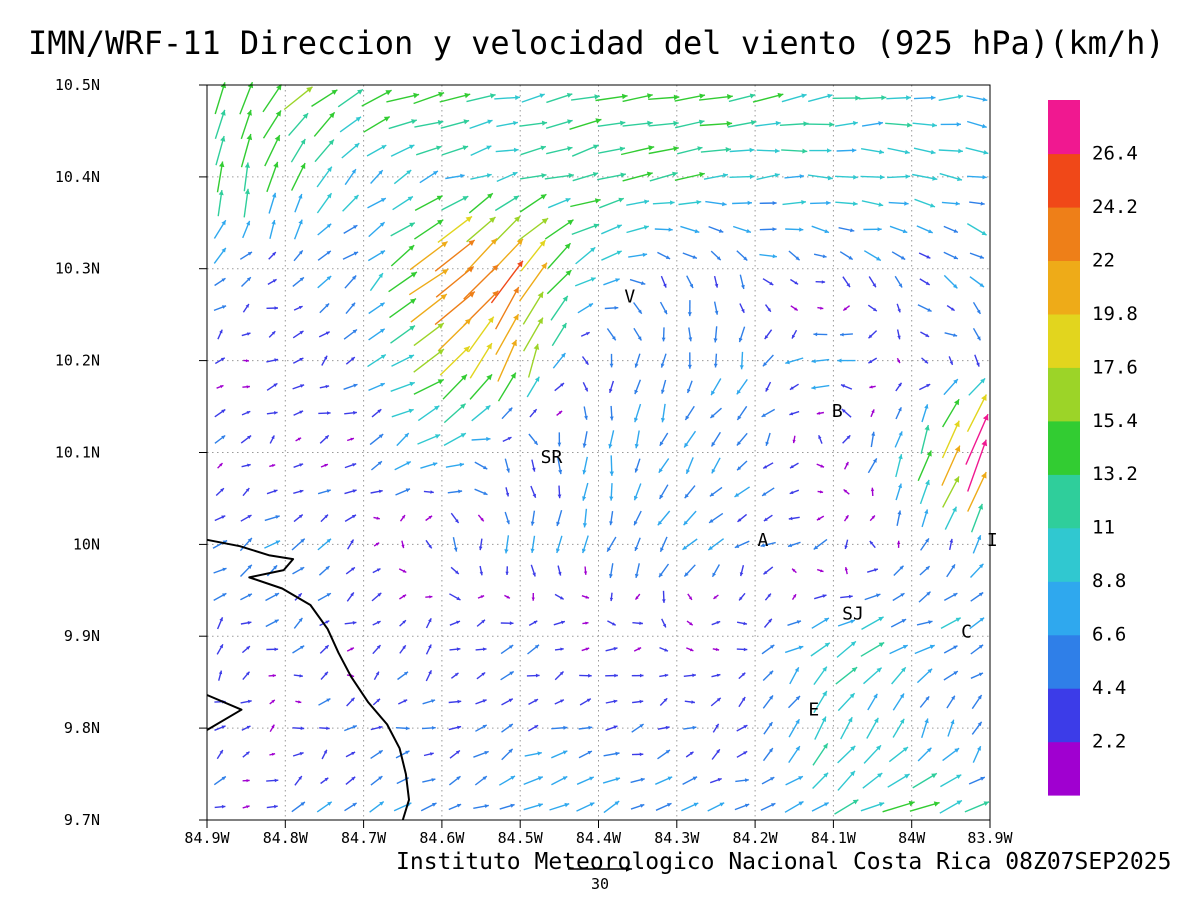 The width and height of the screenshot is (1200, 900). Describe the element at coordinates (1115, 207) in the screenshot. I see `svg-text: 24.2` at that location.